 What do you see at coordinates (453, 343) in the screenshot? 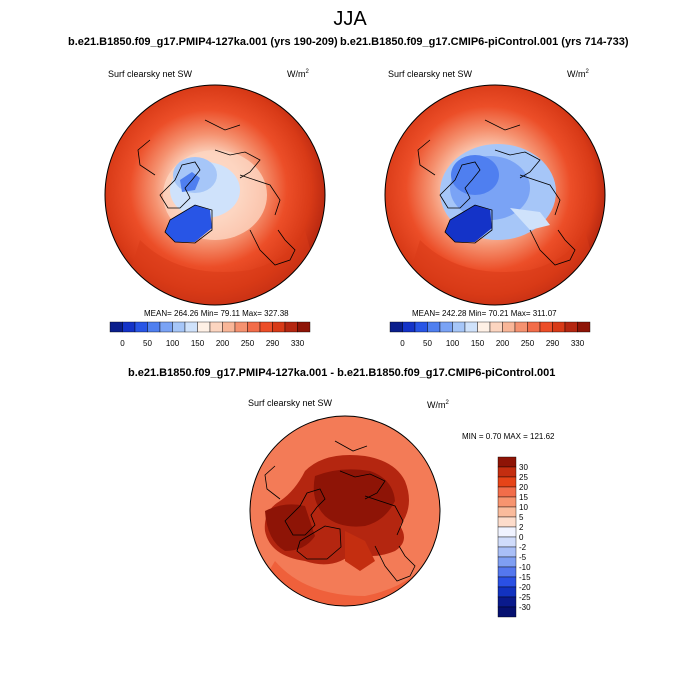
I see `panel2-colorbar-tick-label: 100` at bounding box center [453, 343].